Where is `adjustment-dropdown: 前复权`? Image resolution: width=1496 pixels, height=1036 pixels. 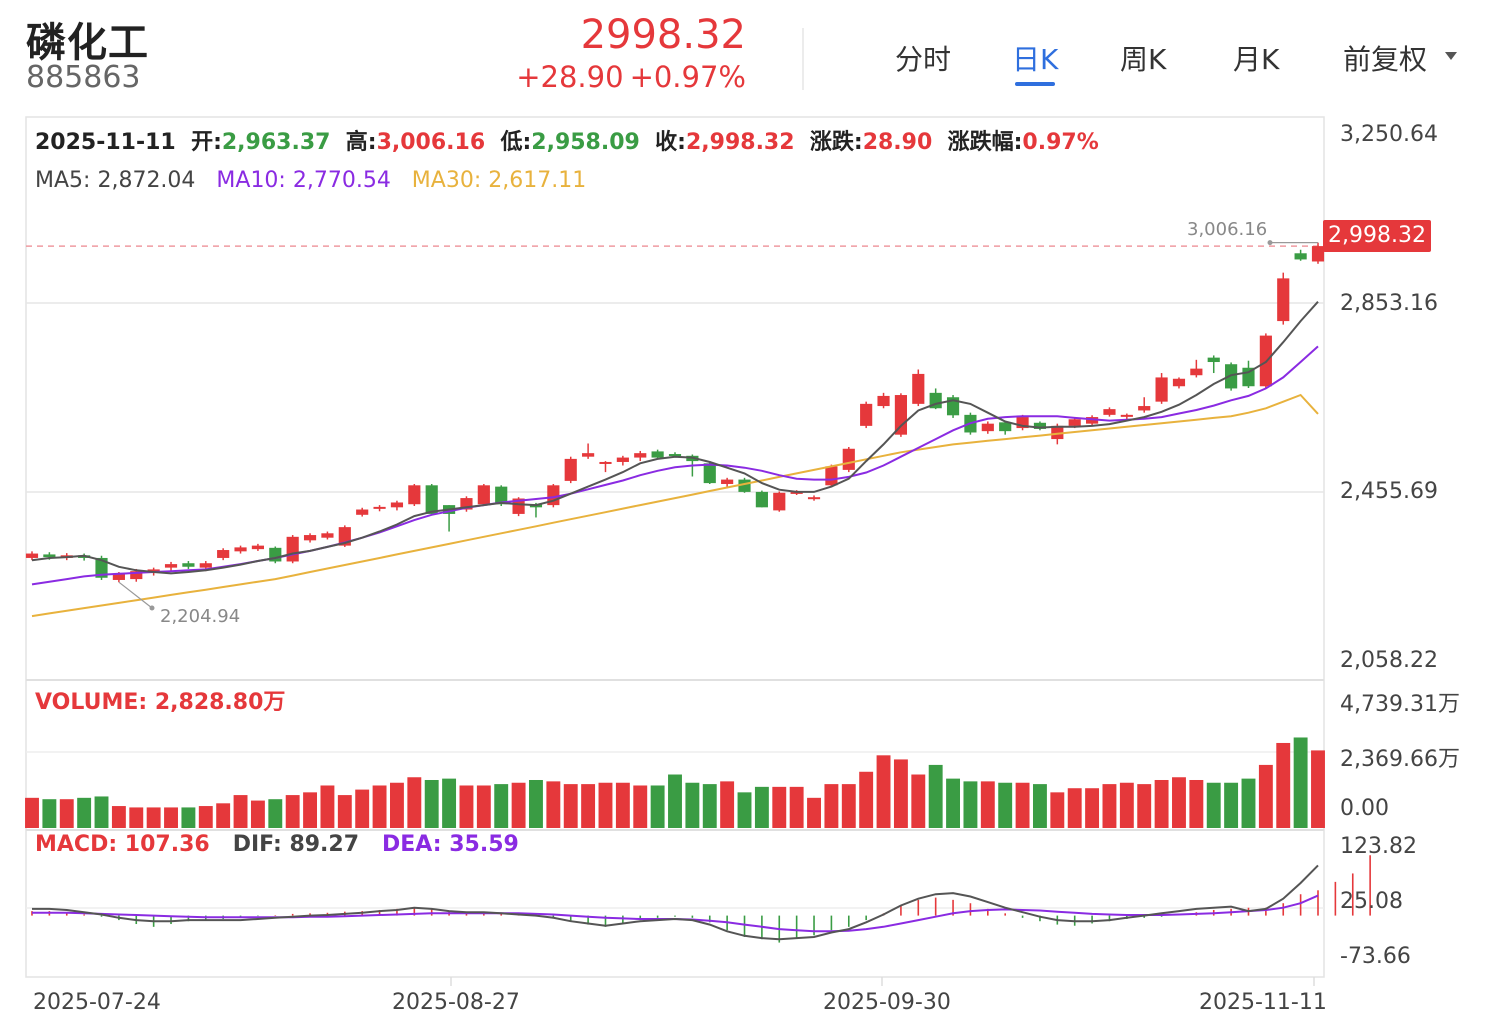
adjustment-dropdown: 前复权 is located at coordinates (1385, 59).